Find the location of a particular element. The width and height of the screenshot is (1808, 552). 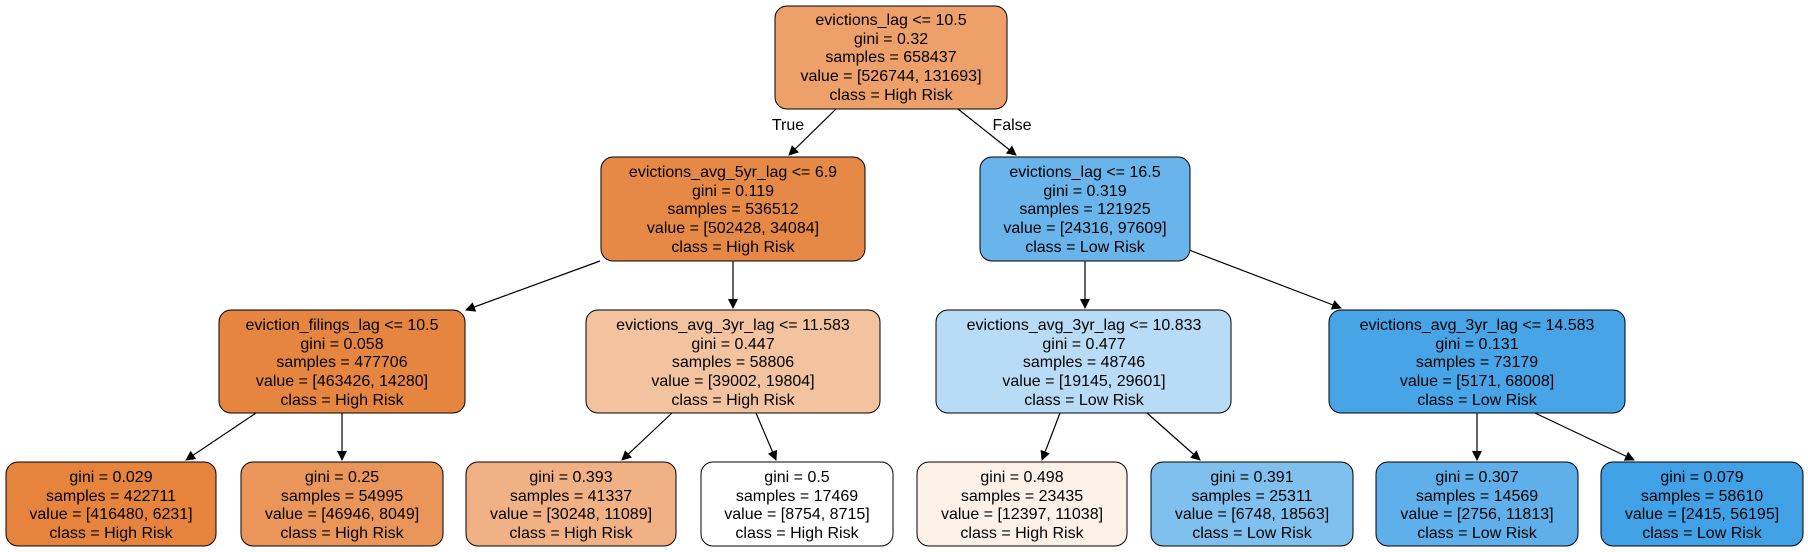

node-value: value = [46946, 8049] is located at coordinates (342, 514).